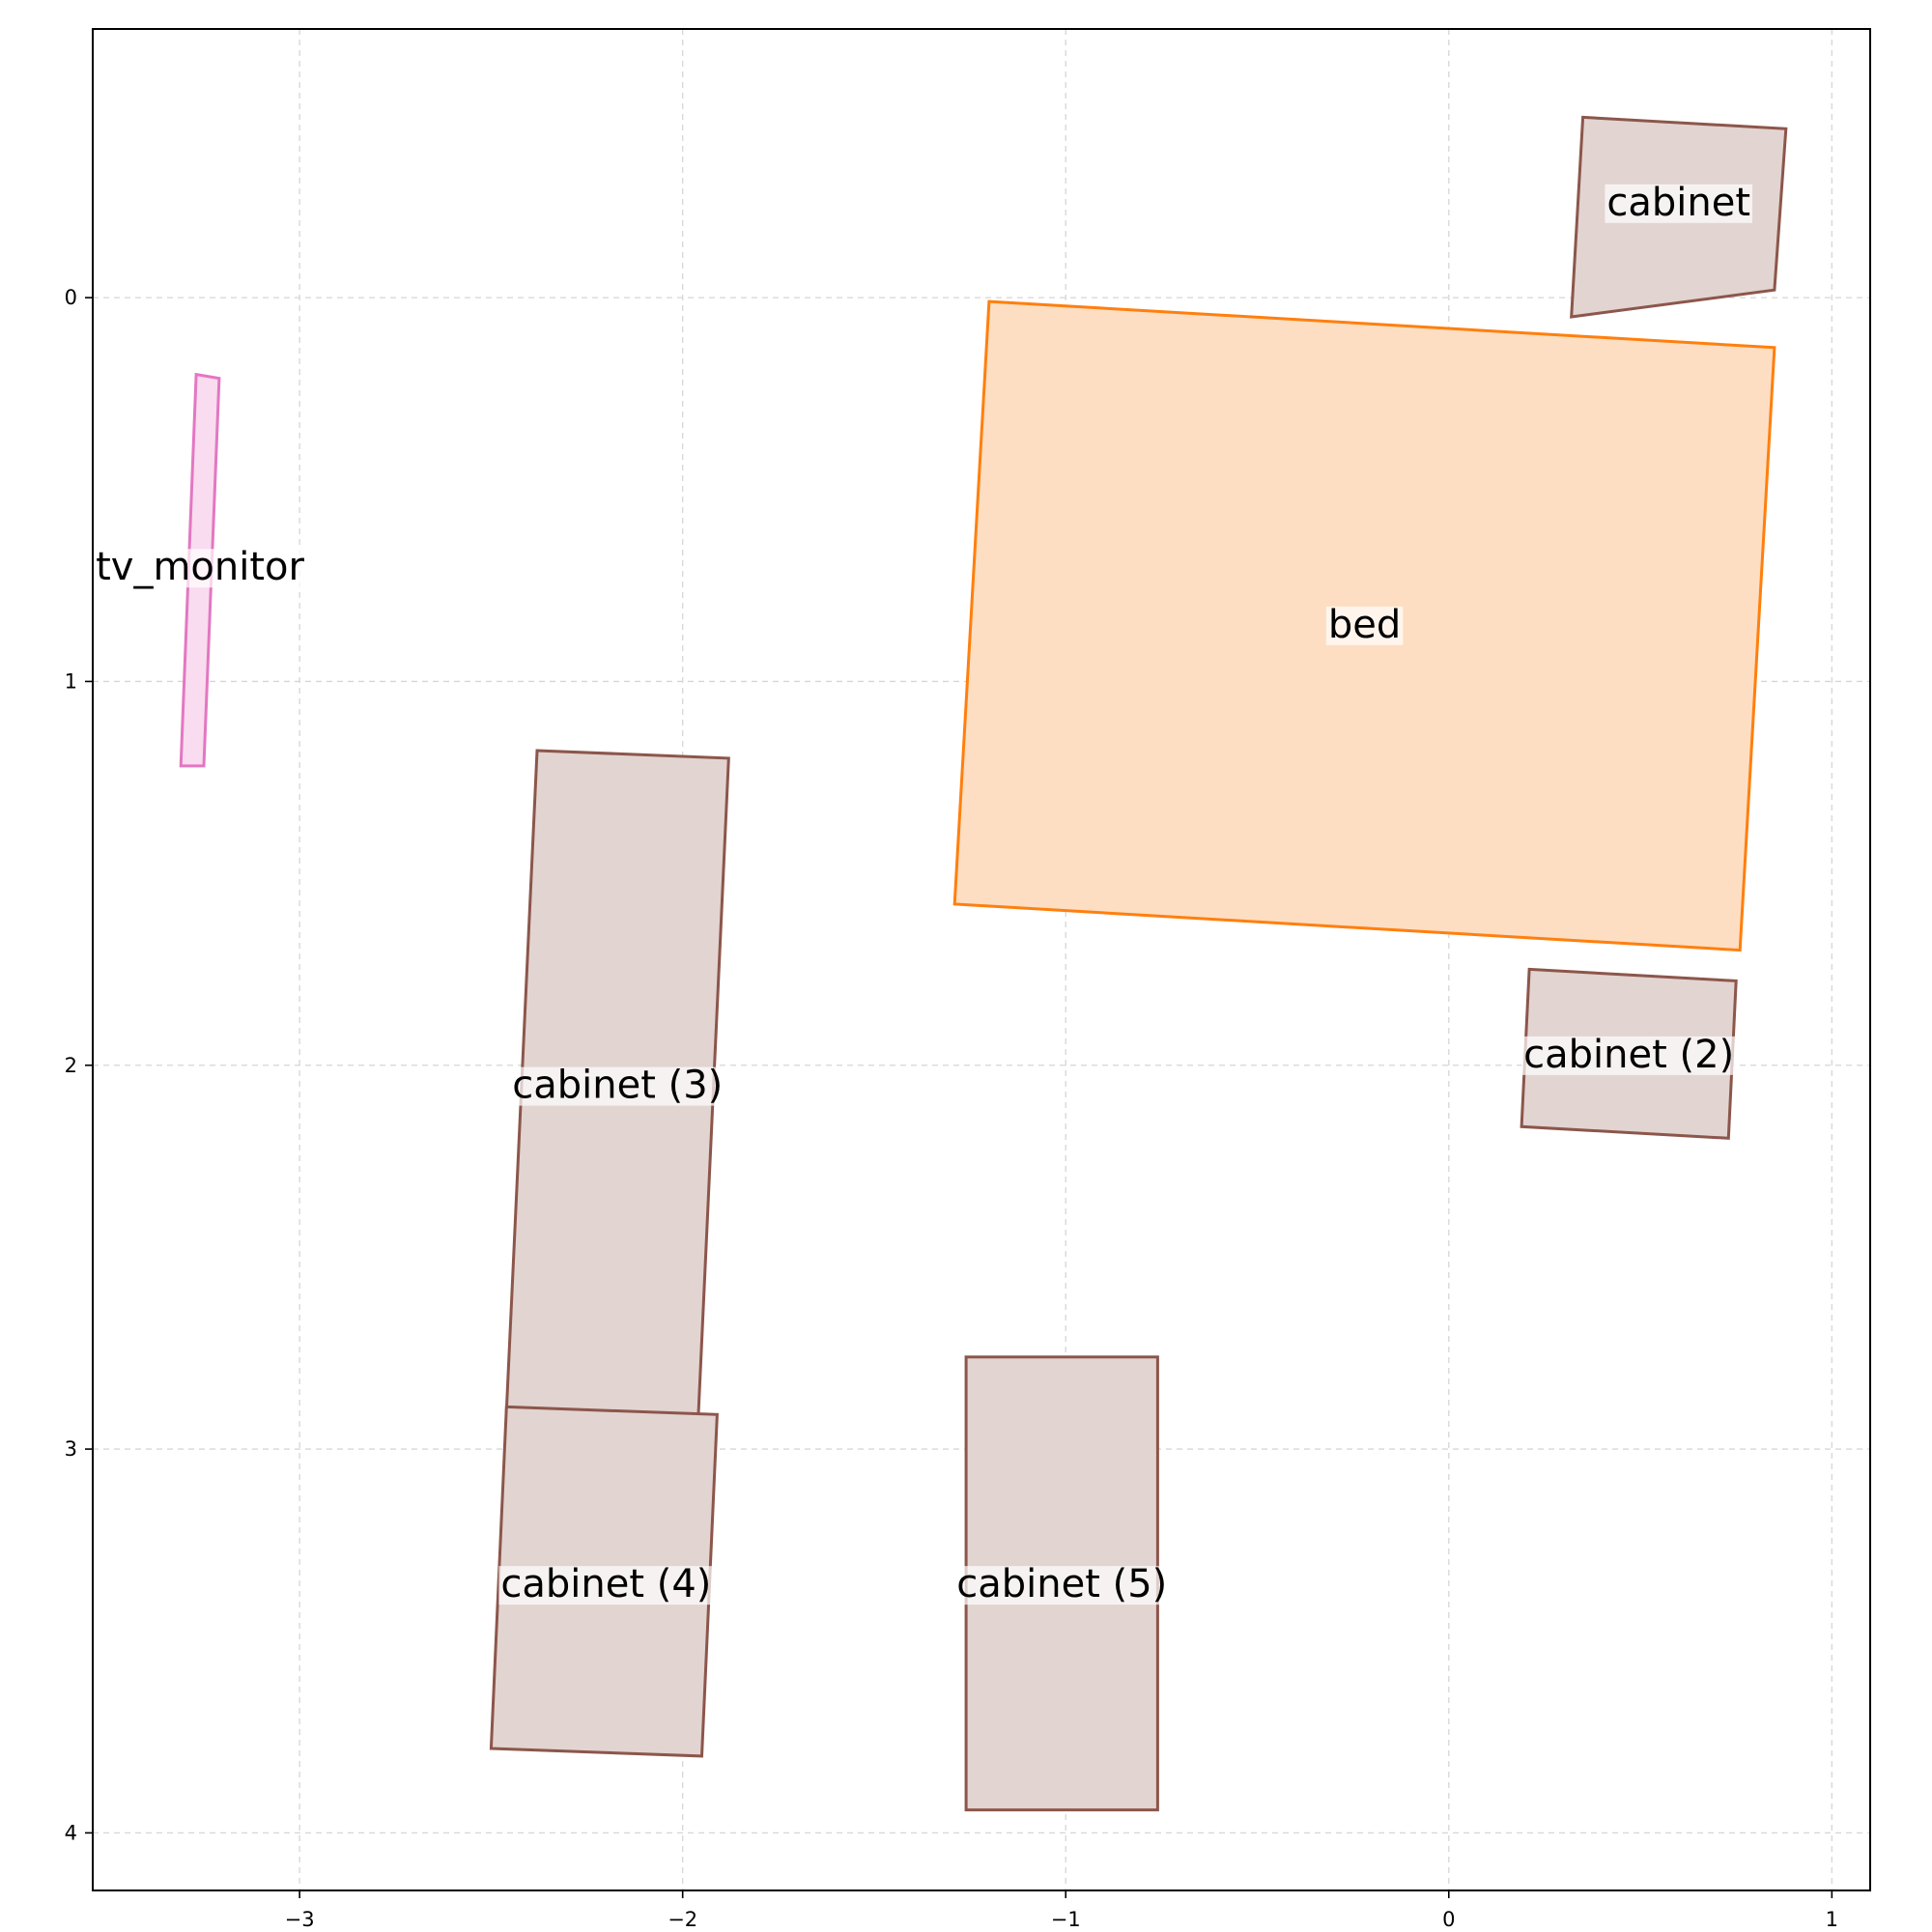 Image resolution: width=1932 pixels, height=1932 pixels. What do you see at coordinates (1832, 1919) in the screenshot?
I see `x-tick-label: 1` at bounding box center [1832, 1919].